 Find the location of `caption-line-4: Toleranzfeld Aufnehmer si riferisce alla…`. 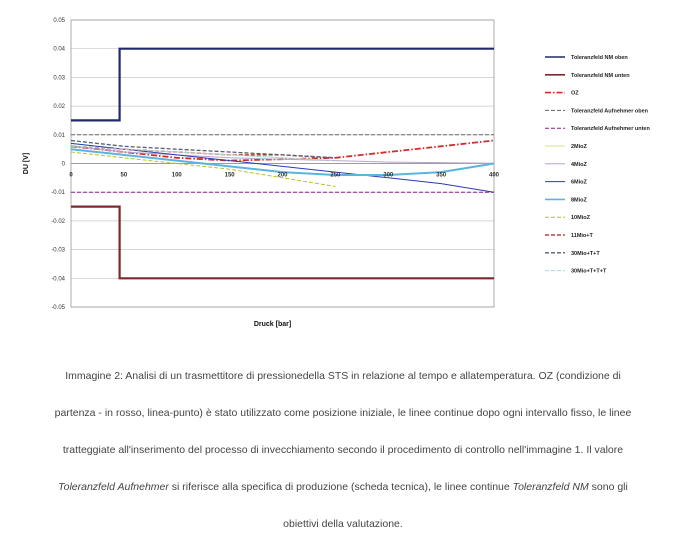

caption-line-4: Toleranzfeld Aufnehmer si riferisce alla… is located at coordinates (343, 487).